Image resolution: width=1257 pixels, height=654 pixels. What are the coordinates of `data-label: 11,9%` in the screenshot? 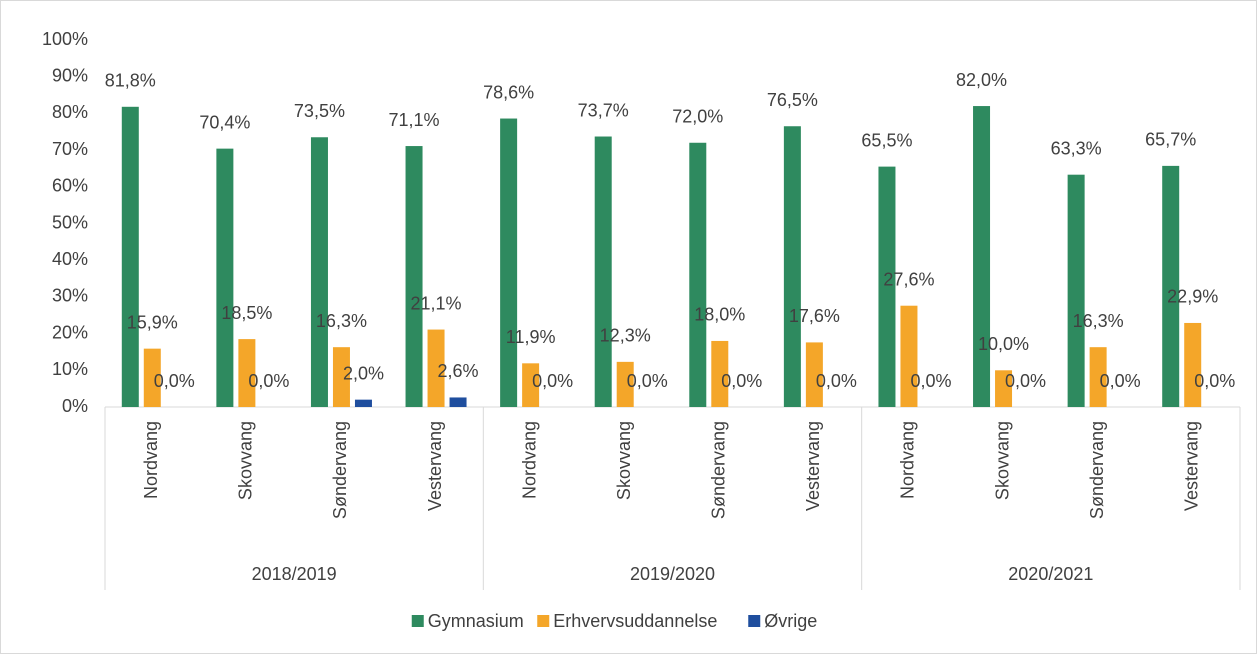 It's located at (531, 337).